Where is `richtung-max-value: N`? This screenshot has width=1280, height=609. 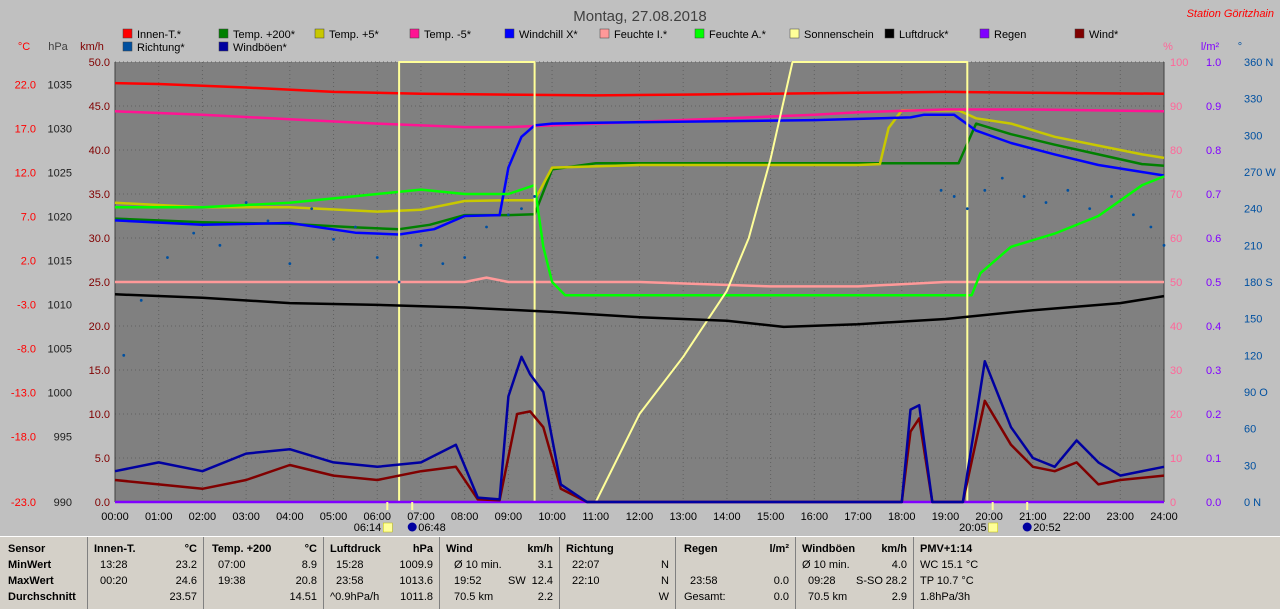
richtung-max-value: N is located at coordinates (665, 581).